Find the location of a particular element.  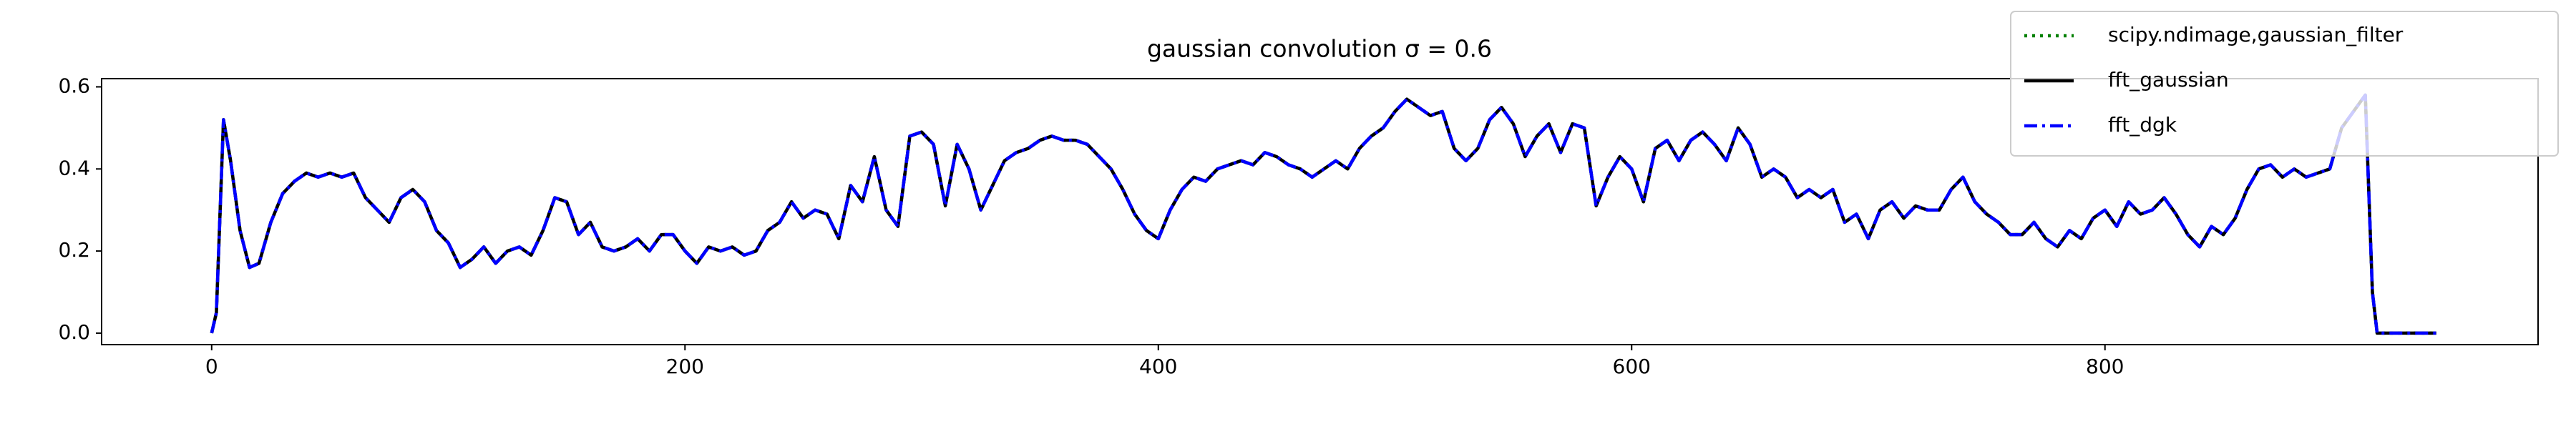

x-tick-label: 200 is located at coordinates (685, 366).